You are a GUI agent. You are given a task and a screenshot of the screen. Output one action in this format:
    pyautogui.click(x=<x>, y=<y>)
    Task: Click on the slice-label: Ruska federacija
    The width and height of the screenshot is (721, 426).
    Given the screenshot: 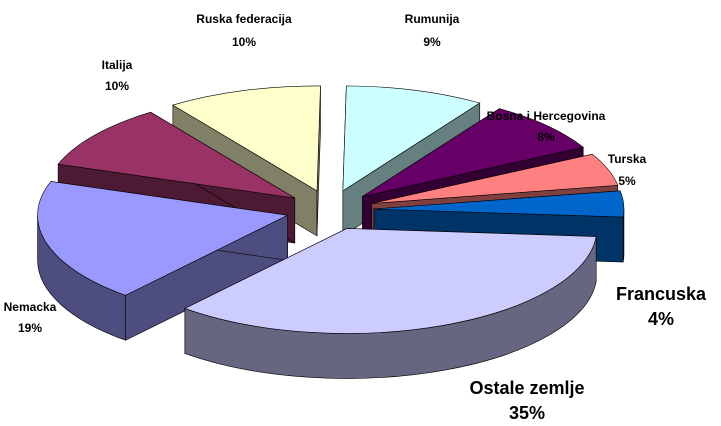 What is the action you would take?
    pyautogui.click(x=244, y=19)
    